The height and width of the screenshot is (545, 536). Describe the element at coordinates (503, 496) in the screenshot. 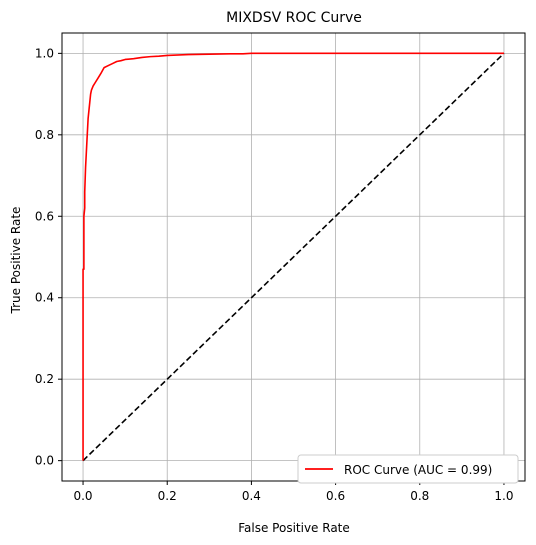

I see `x-tick-label: 1.0` at that location.